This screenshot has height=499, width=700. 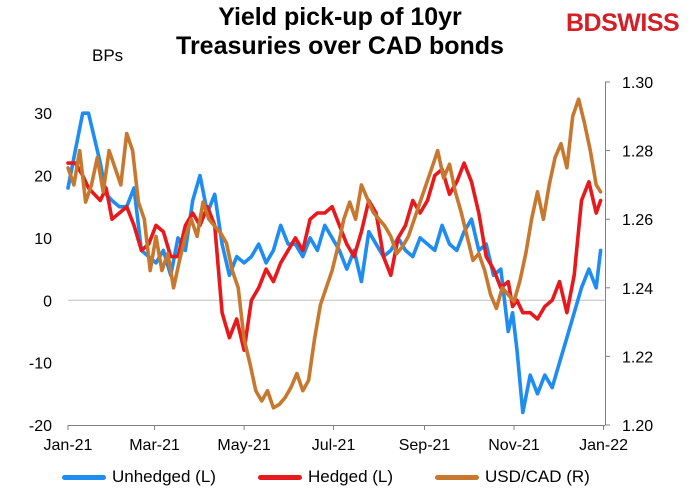 I want to click on left-axis-unit-label: BPs, so click(x=108, y=55).